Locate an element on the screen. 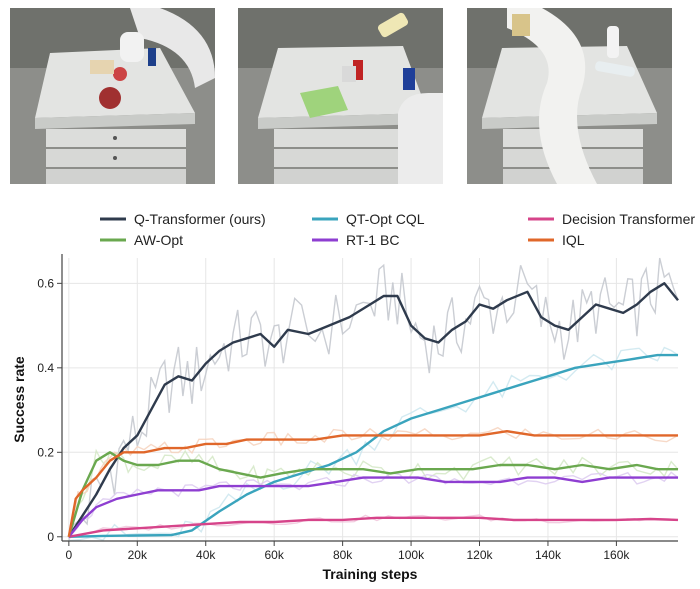  legend-label-aw-opt: AW-Opt is located at coordinates (158, 240).